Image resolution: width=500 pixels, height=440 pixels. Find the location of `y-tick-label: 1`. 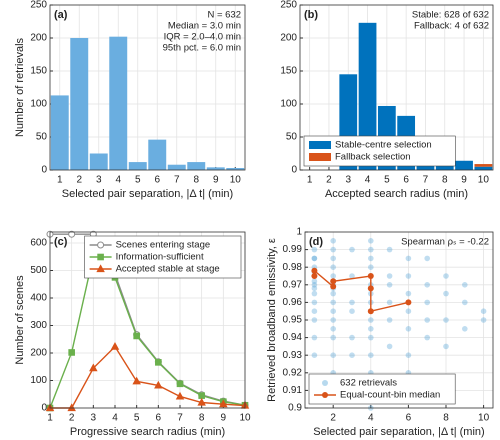

y-tick-label: 1 is located at coordinates (299, 232).